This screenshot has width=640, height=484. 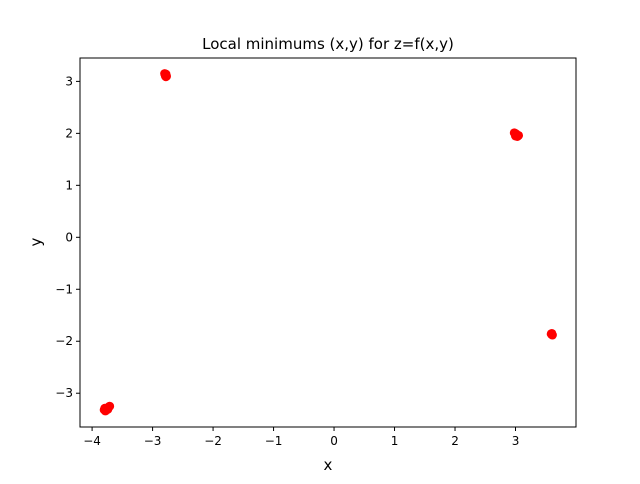 What do you see at coordinates (69, 185) in the screenshot?
I see `y-tick-label: 1` at bounding box center [69, 185].